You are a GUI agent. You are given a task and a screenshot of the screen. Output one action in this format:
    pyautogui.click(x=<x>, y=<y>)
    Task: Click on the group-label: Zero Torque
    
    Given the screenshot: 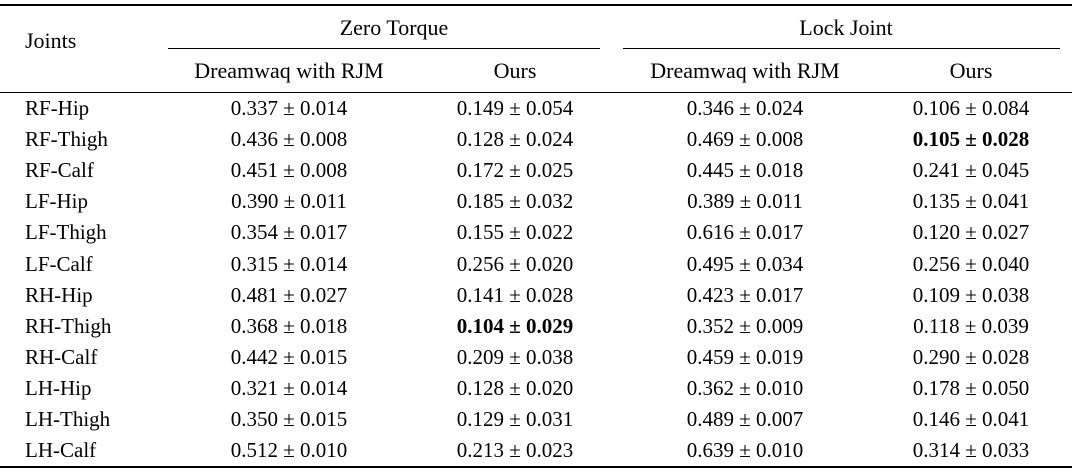 What is the action you would take?
    pyautogui.click(x=394, y=27)
    